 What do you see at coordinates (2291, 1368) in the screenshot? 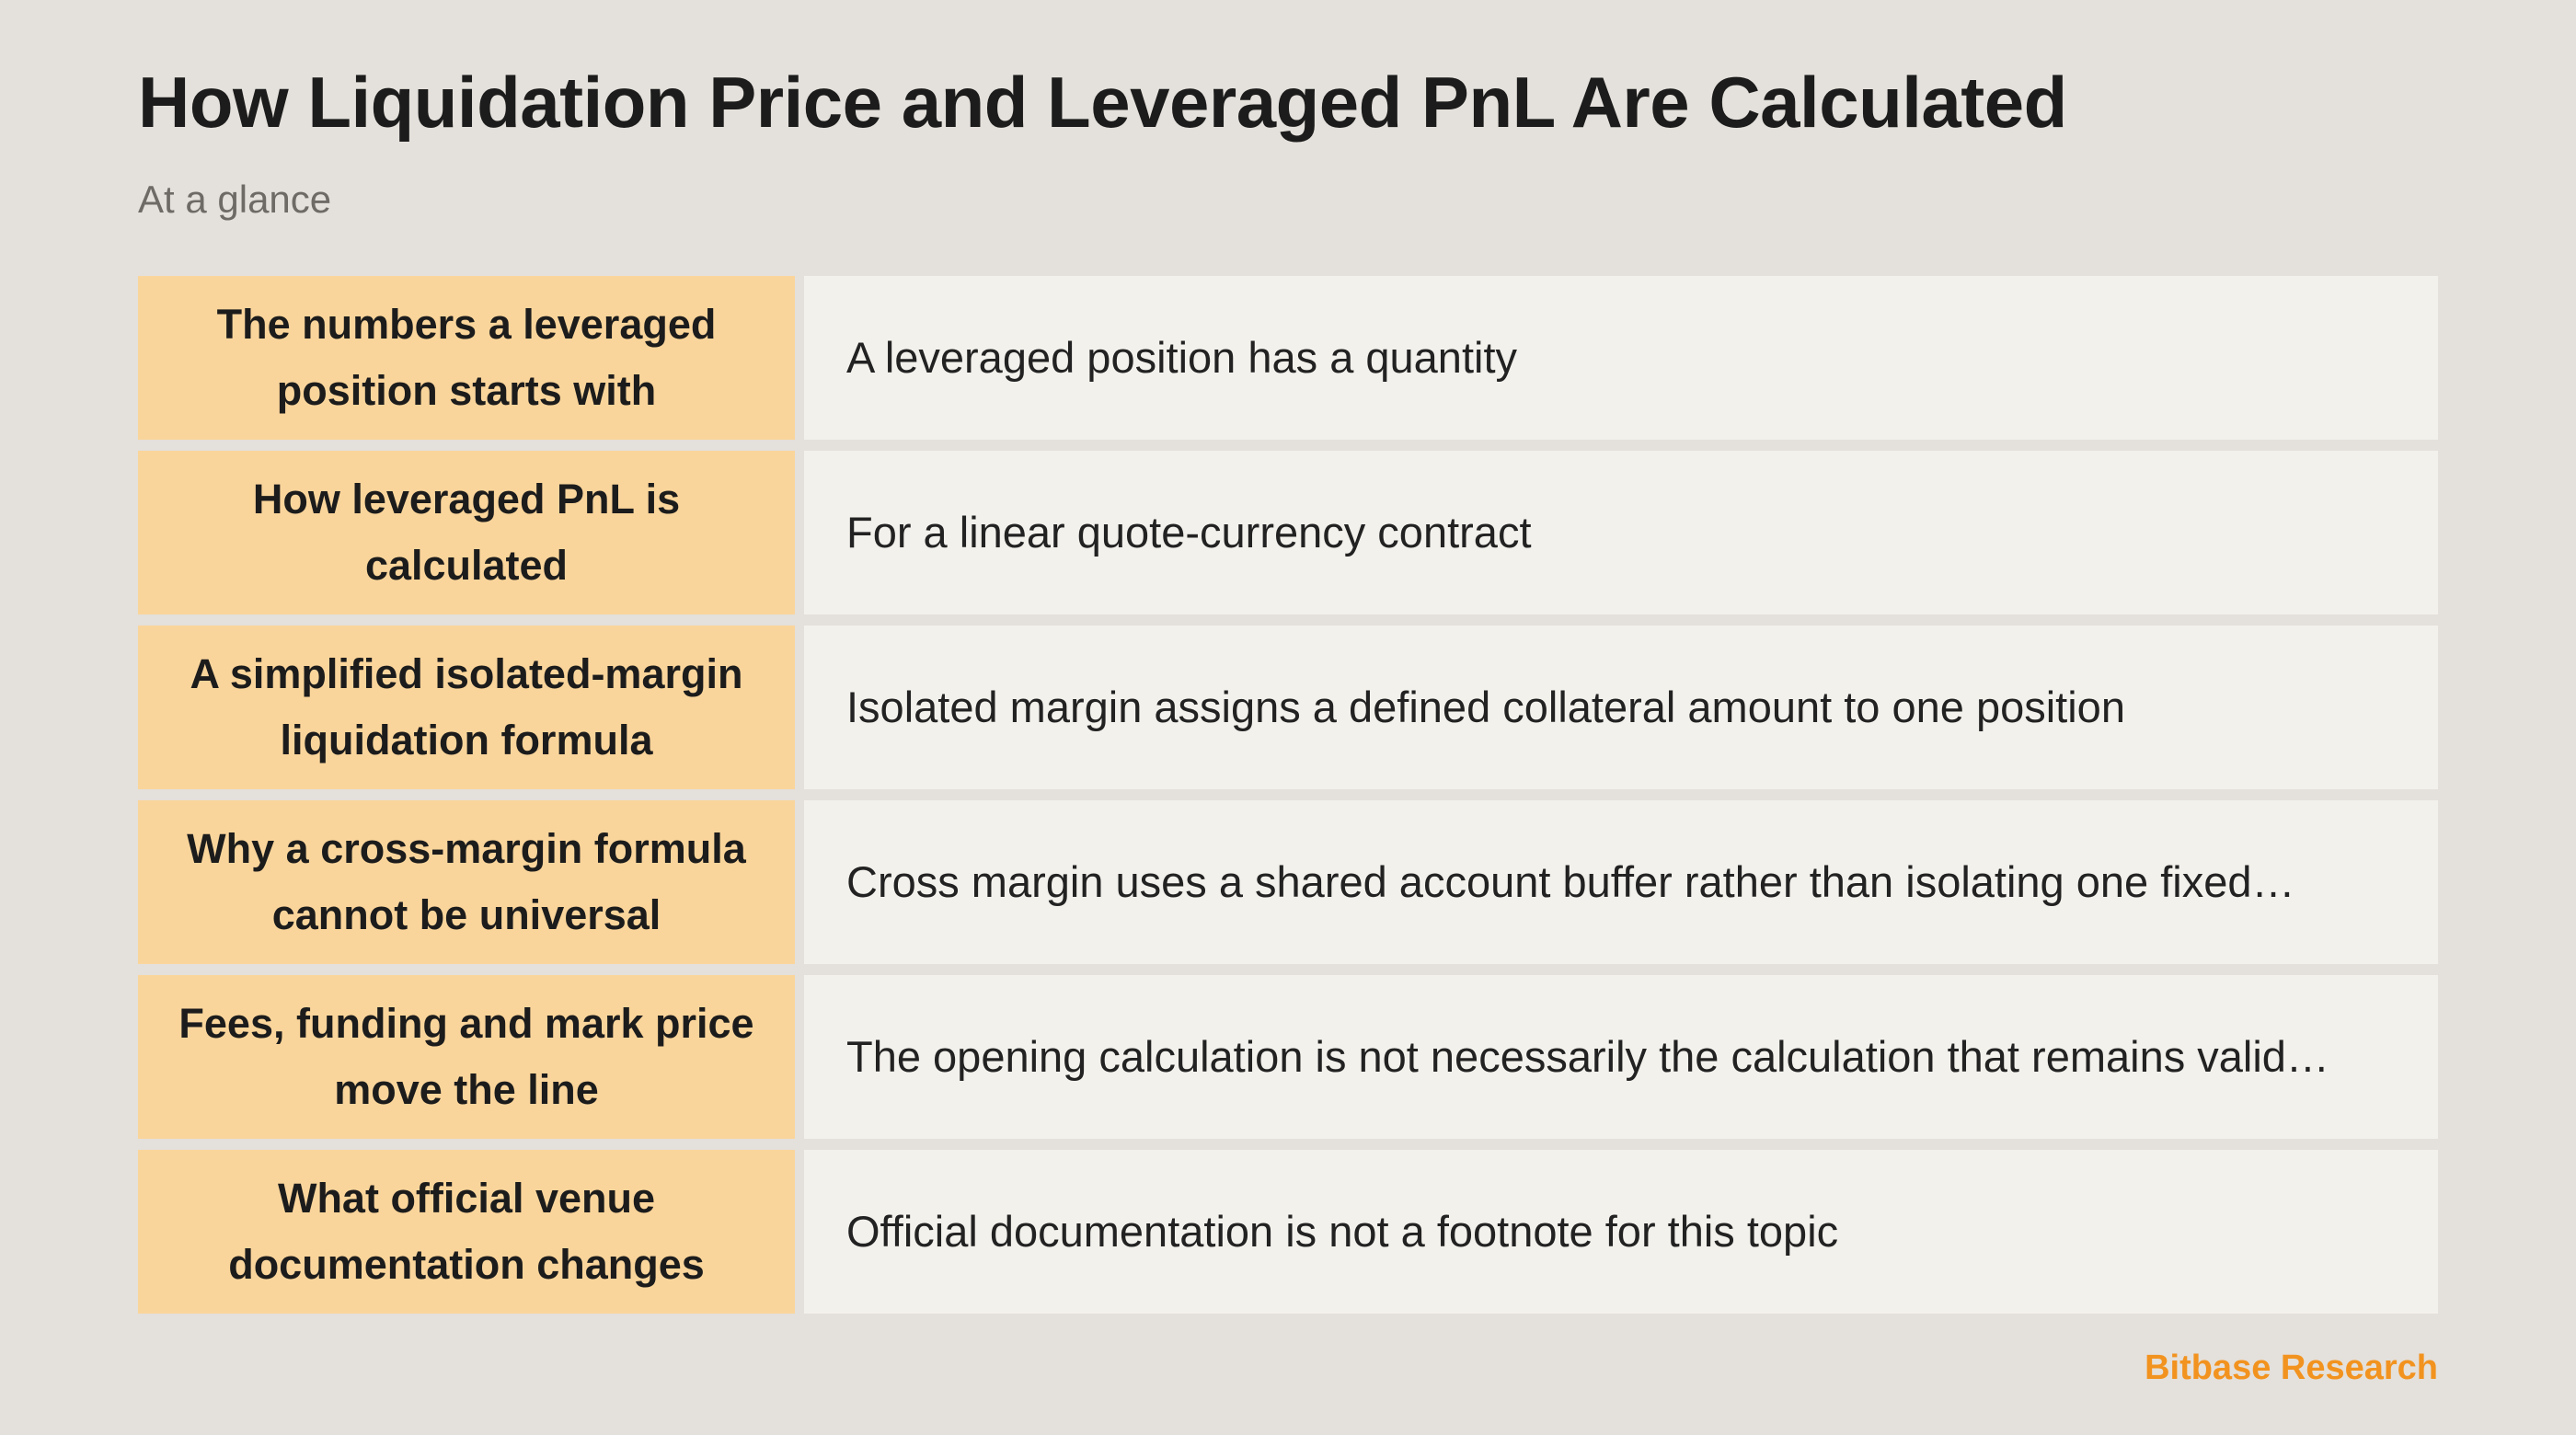
I see `brand-footer: Bitbase Research` at bounding box center [2291, 1368].